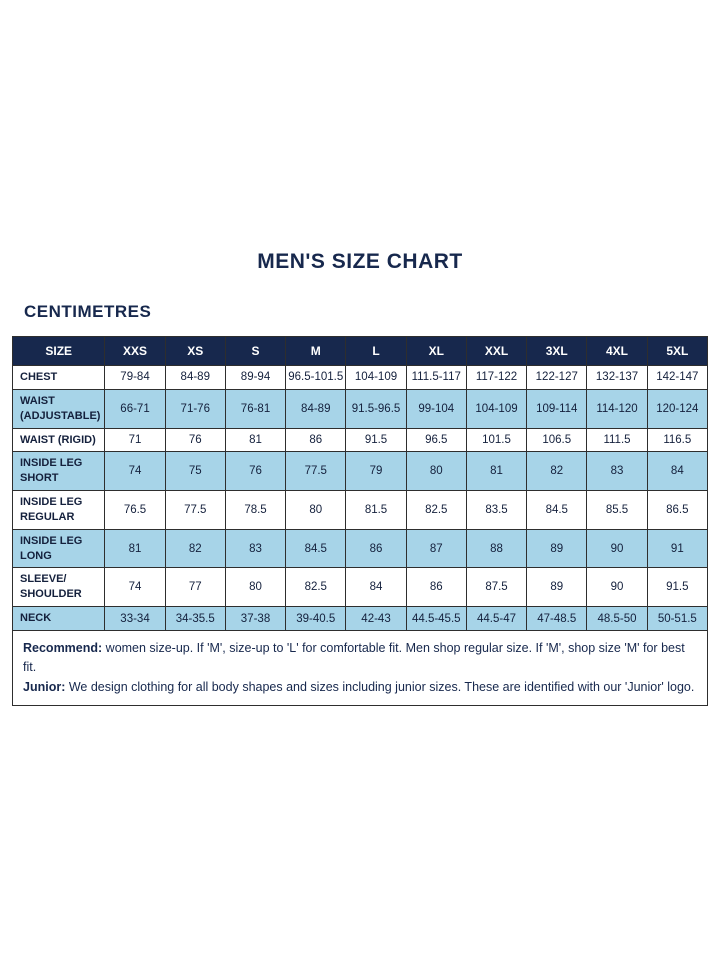 This screenshot has width=720, height=960. I want to click on units-subtitle: CENTIMETRES, so click(88, 311).